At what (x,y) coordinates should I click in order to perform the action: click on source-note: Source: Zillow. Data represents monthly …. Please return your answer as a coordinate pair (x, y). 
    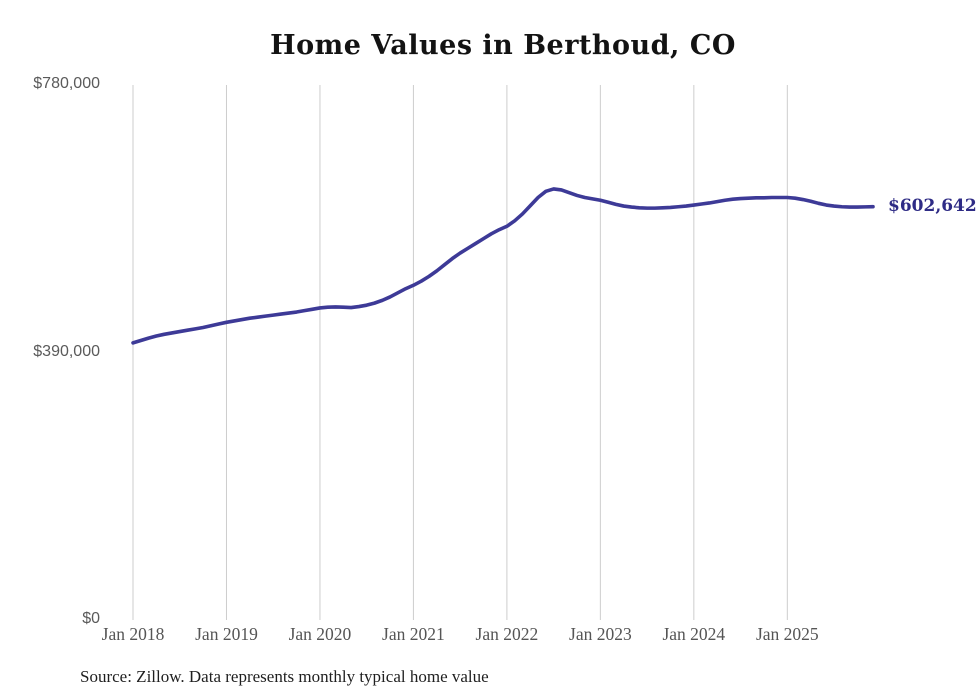
    Looking at the image, I should click on (284, 676).